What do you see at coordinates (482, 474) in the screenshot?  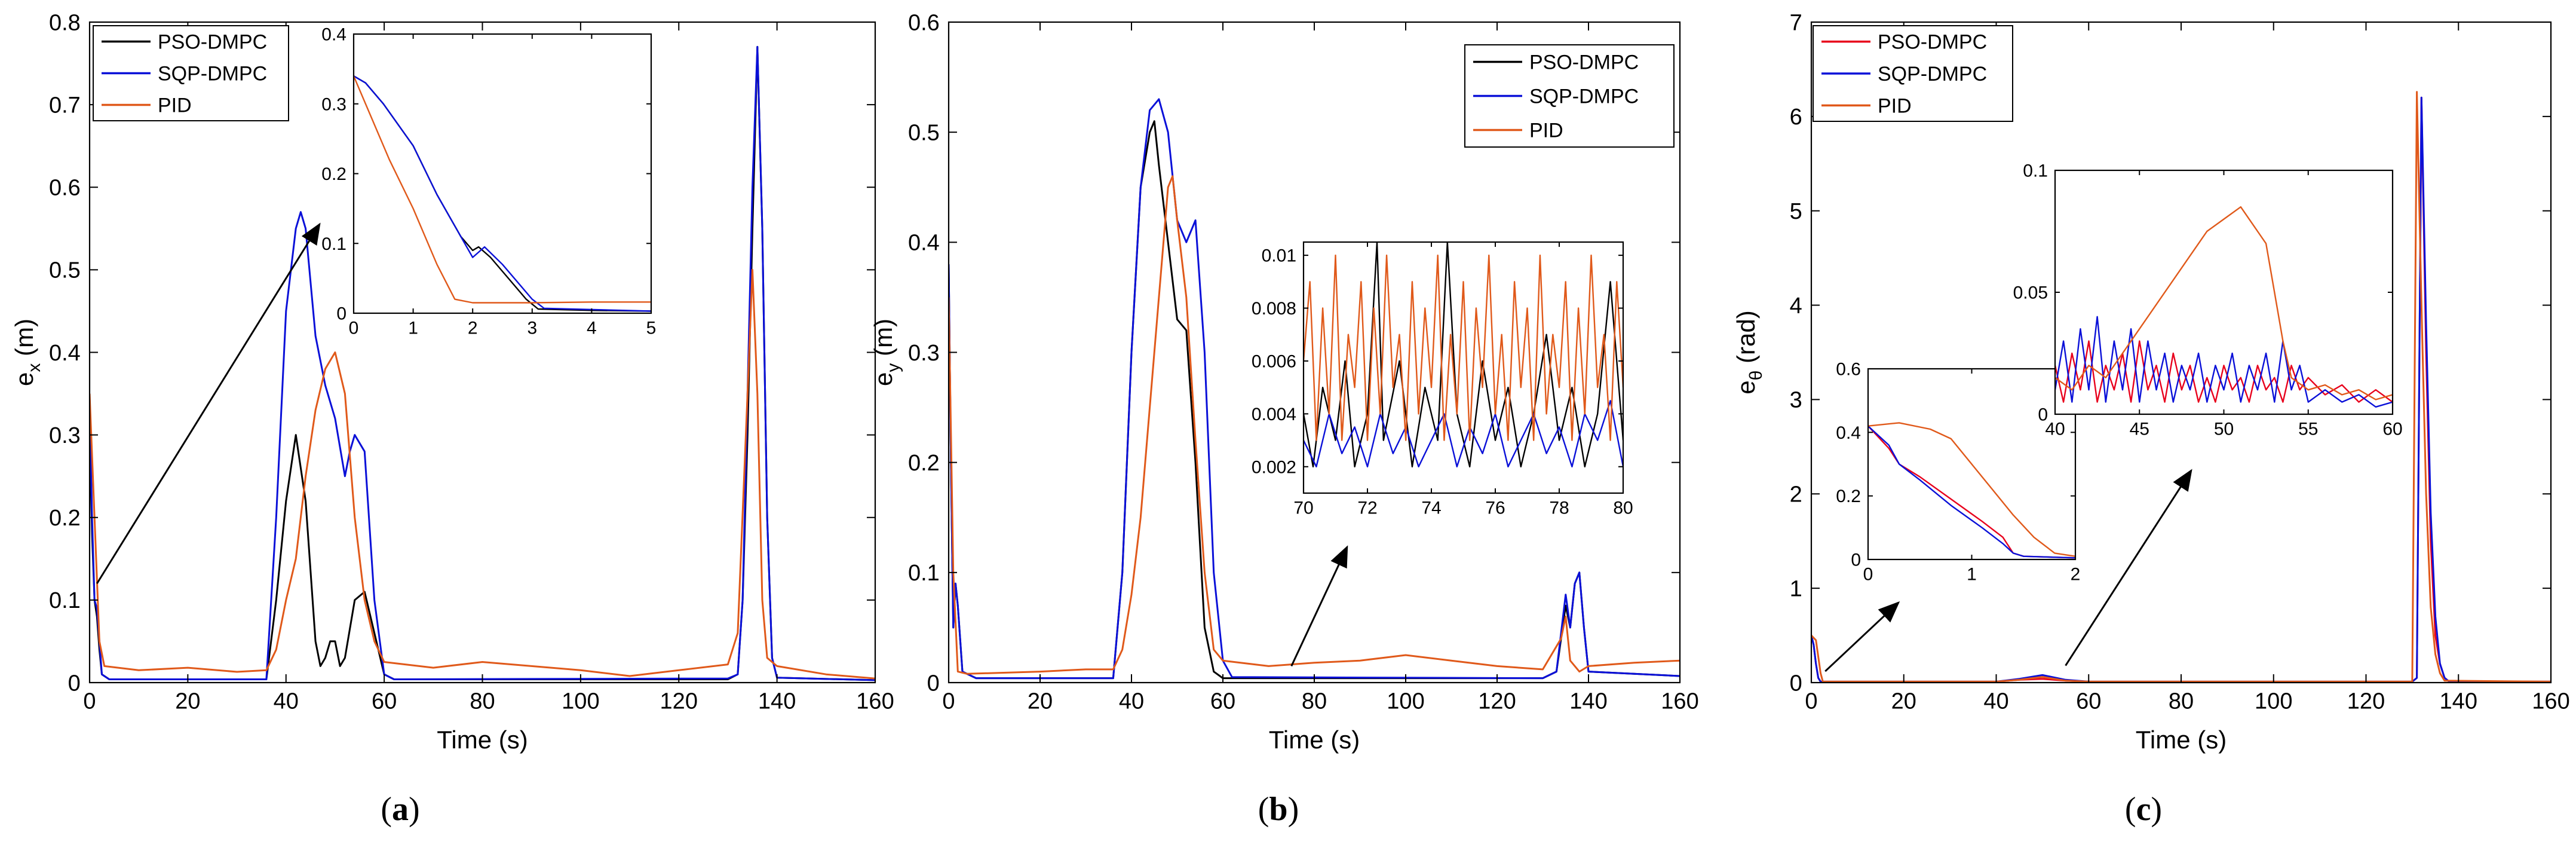 I see `series-line-pid` at bounding box center [482, 474].